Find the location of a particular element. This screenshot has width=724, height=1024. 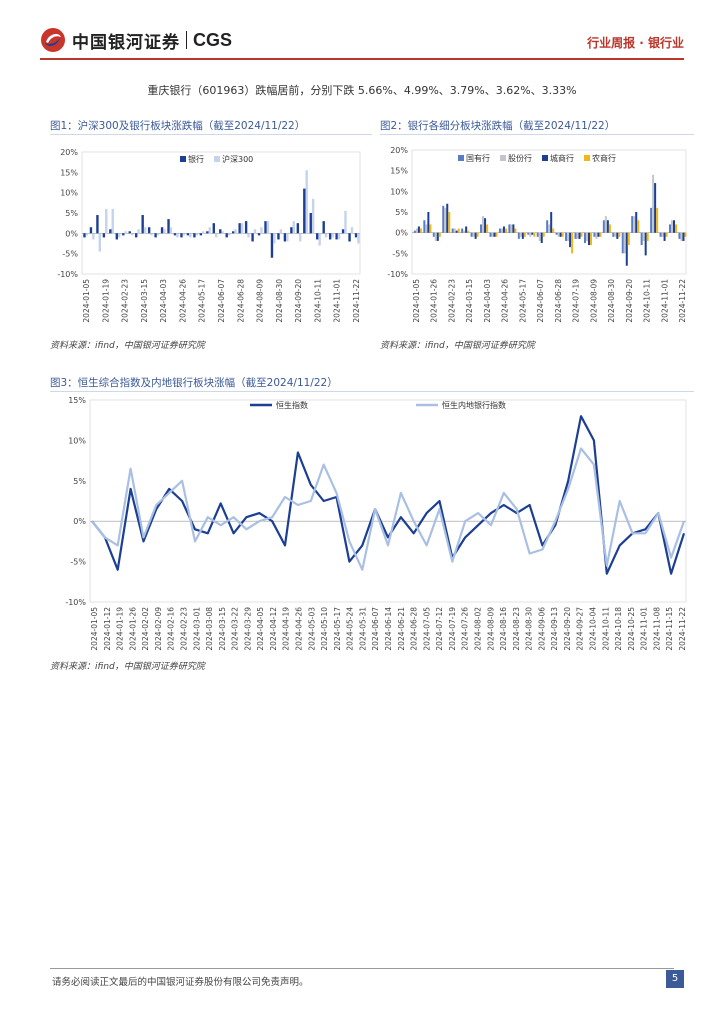

fig3-xtick-label: 2024-04-26 is located at coordinates (299, 629).